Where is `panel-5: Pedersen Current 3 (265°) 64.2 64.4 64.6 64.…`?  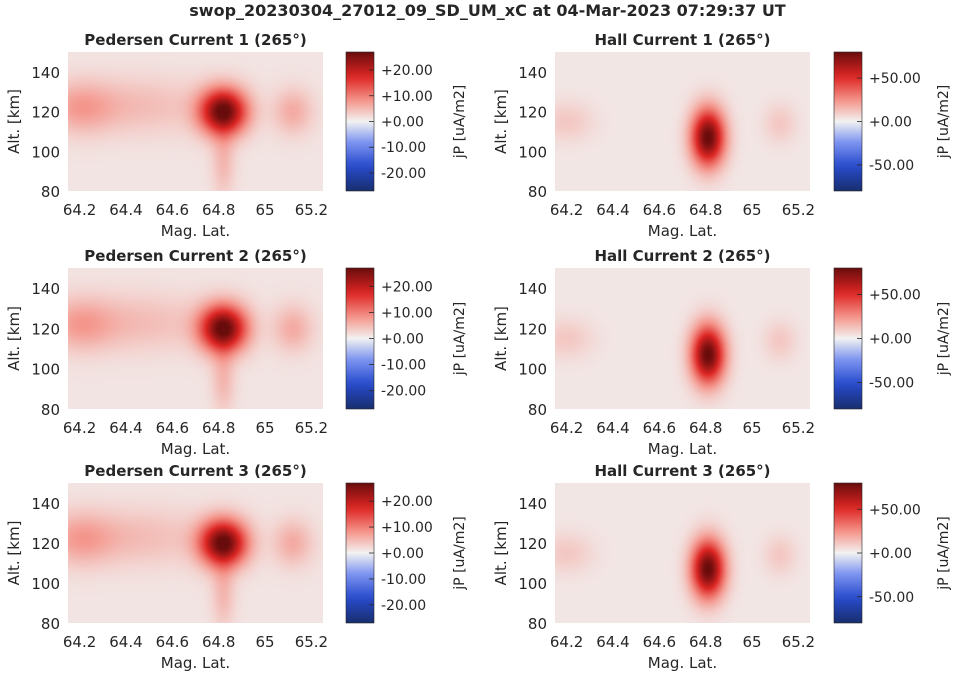
panel-5: Pedersen Current 3 (265°) 64.2 64.4 64.6 64.… is located at coordinates (236, 567).